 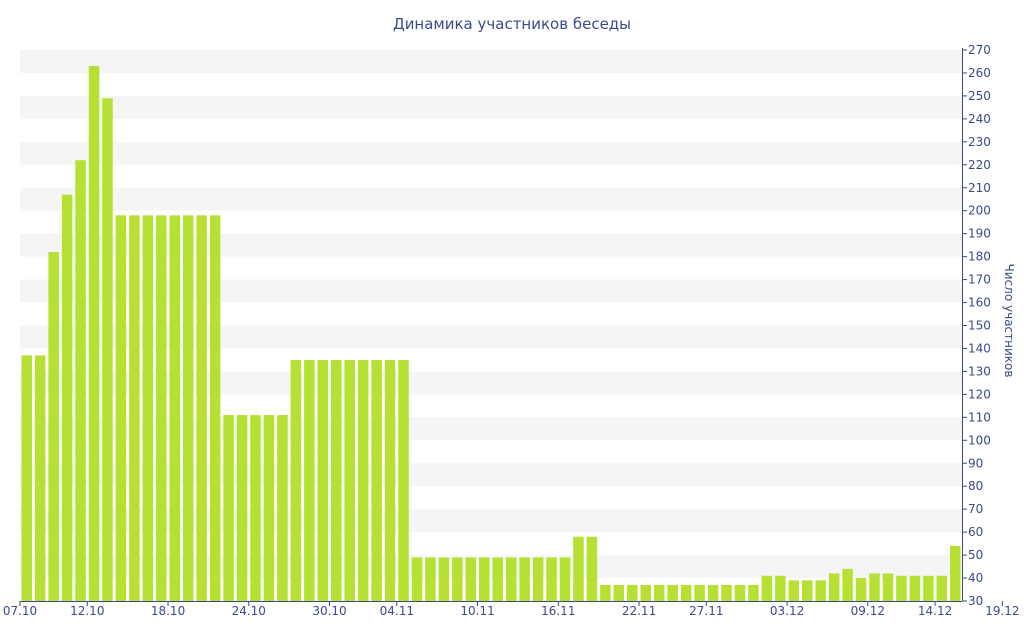 I want to click on x-tick-label: 22.11, so click(x=639, y=611).